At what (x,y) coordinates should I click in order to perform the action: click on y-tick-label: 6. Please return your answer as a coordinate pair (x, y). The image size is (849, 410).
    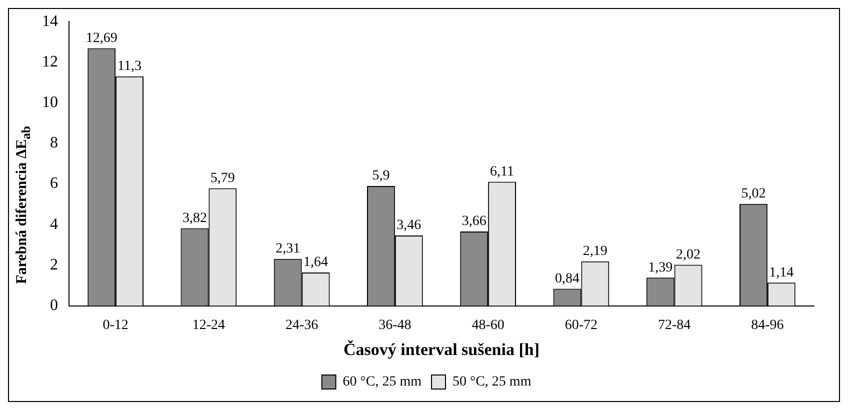
    Looking at the image, I should click on (54, 183).